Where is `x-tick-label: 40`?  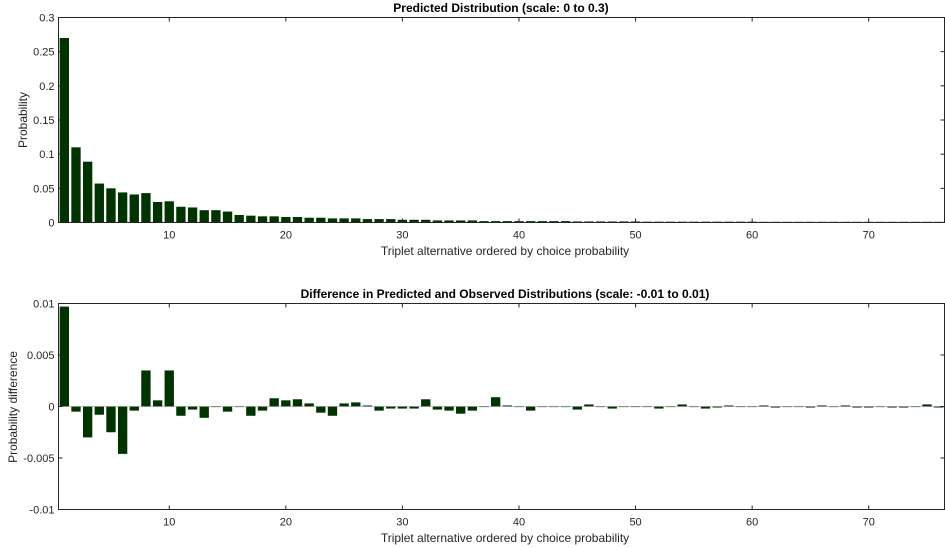
x-tick-label: 40 is located at coordinates (519, 236).